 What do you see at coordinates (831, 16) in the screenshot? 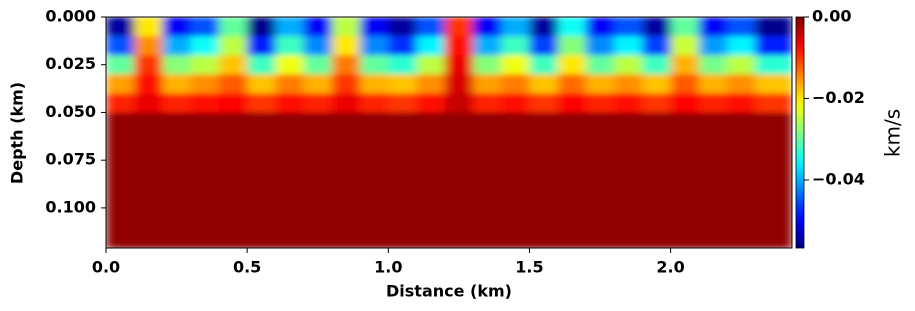
I see `colorbar-tick-label: 0.00` at bounding box center [831, 16].